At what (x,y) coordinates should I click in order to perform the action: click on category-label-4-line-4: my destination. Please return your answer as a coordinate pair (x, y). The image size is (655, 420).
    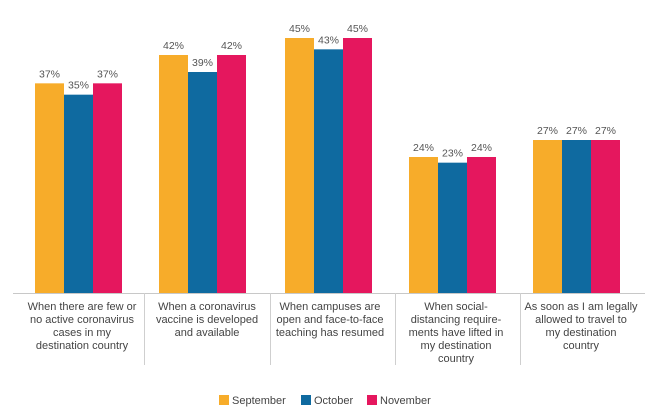
    Looking at the image, I should click on (456, 346).